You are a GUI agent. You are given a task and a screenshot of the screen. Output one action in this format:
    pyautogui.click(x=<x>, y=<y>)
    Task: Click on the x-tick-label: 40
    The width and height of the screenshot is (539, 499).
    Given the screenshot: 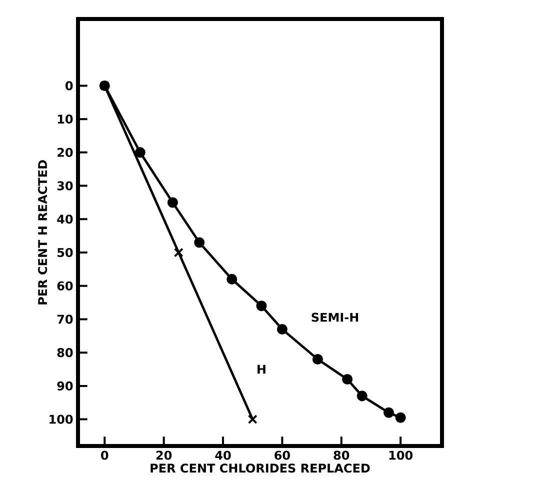 What is the action you would take?
    pyautogui.click(x=223, y=455)
    